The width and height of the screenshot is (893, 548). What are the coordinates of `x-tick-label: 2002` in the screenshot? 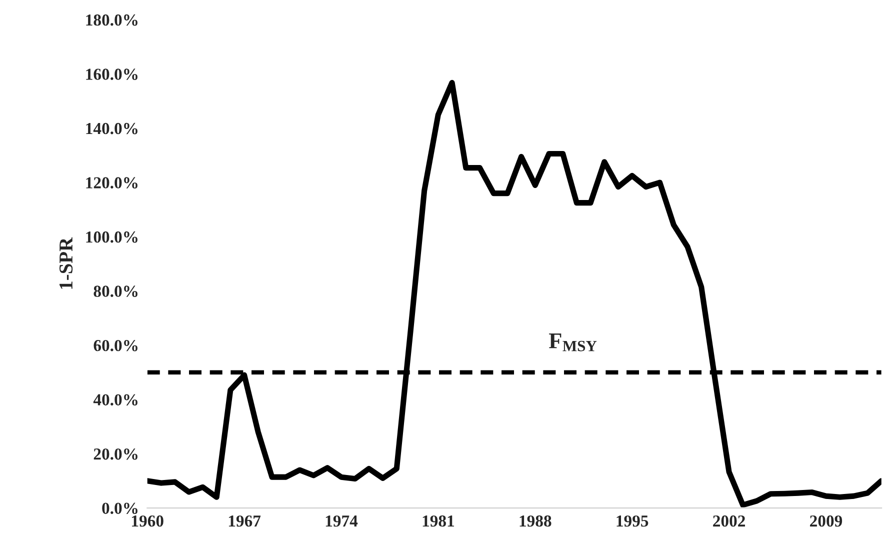 It's located at (729, 521).